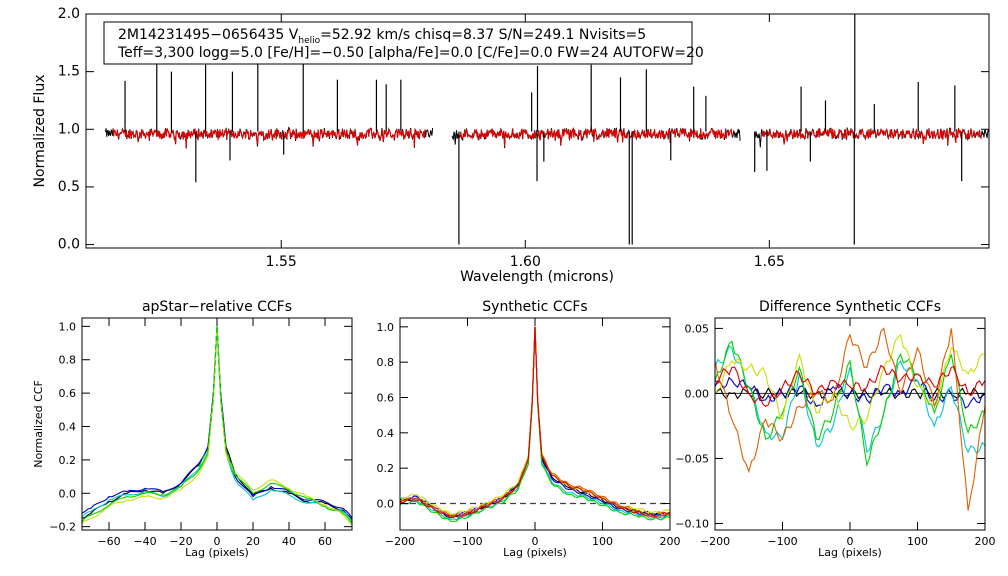  Describe the element at coordinates (309, 41) in the screenshot. I see `annotation-subscript: helio` at that location.